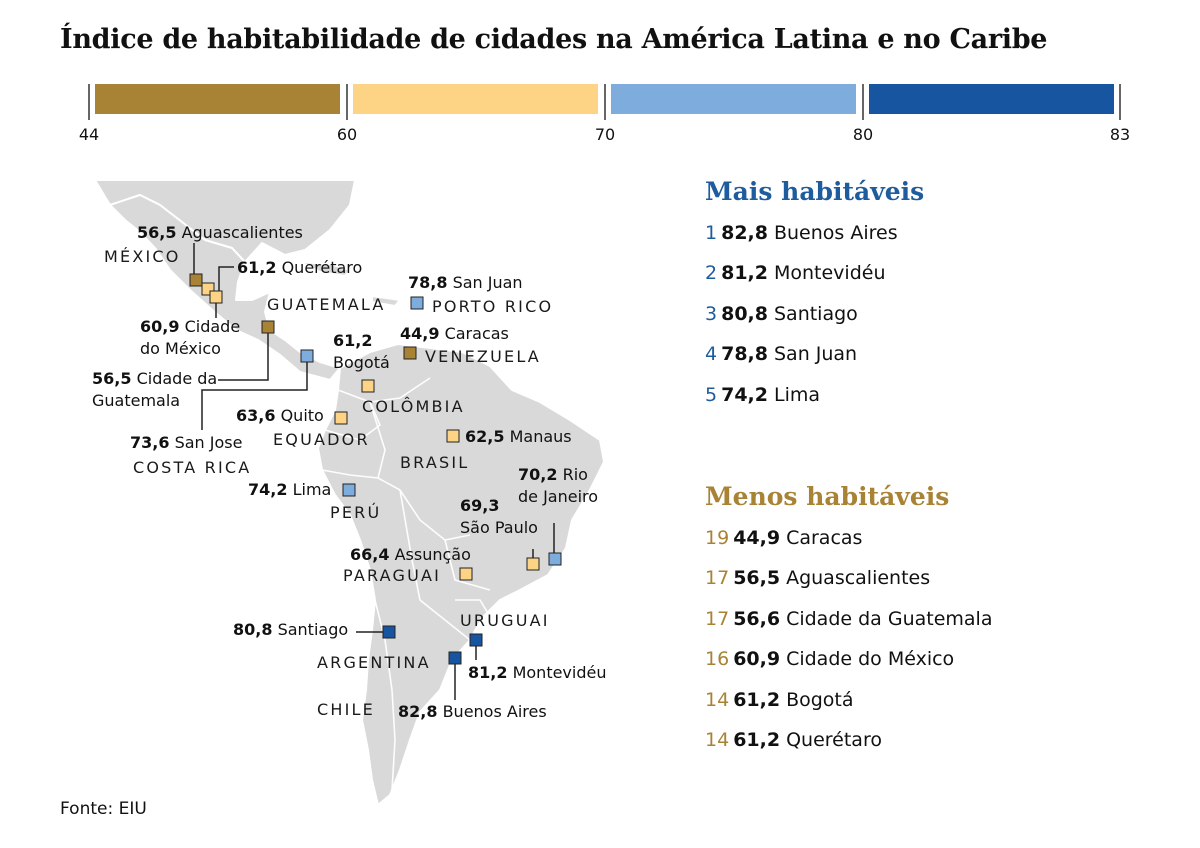 The width and height of the screenshot is (1200, 848). What do you see at coordinates (347, 134) in the screenshot?
I see `scale-tick-label: 60` at bounding box center [347, 134].